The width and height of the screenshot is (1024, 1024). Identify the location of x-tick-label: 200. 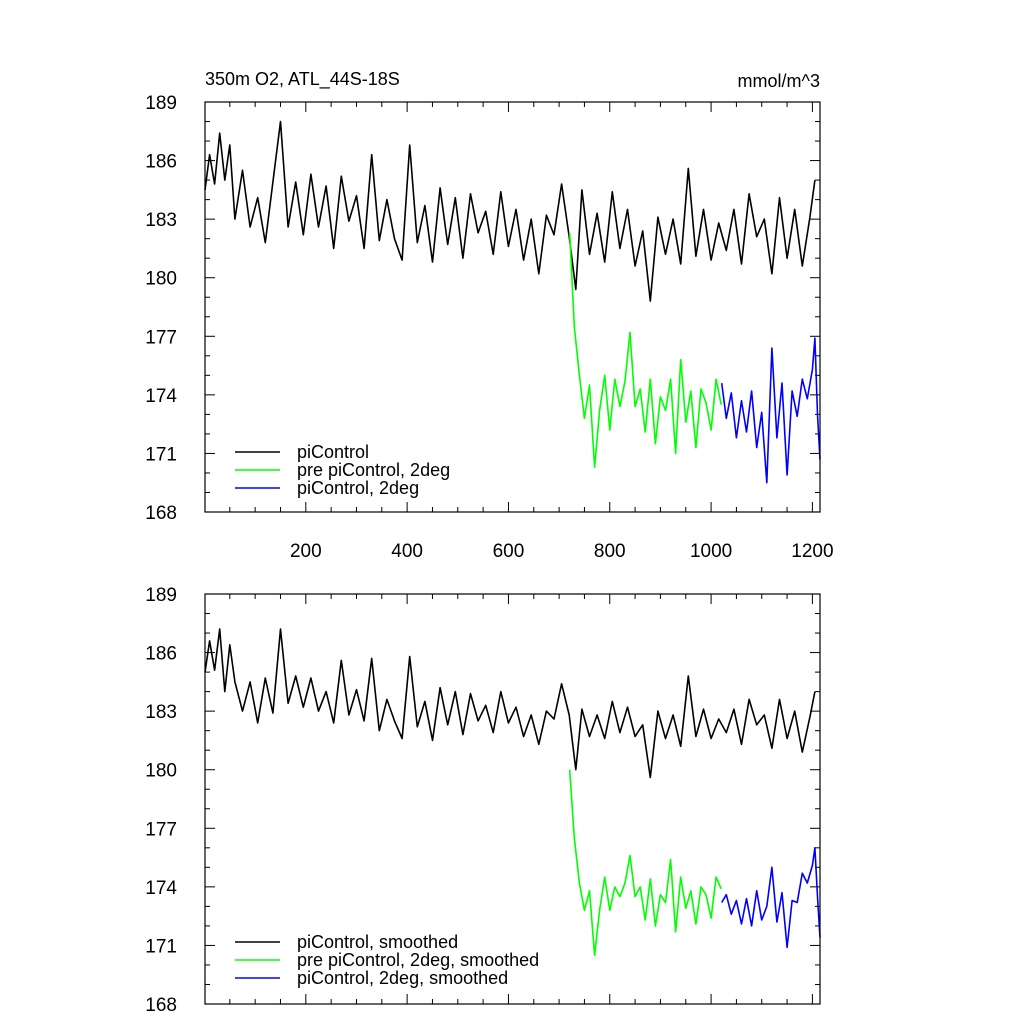
(306, 551).